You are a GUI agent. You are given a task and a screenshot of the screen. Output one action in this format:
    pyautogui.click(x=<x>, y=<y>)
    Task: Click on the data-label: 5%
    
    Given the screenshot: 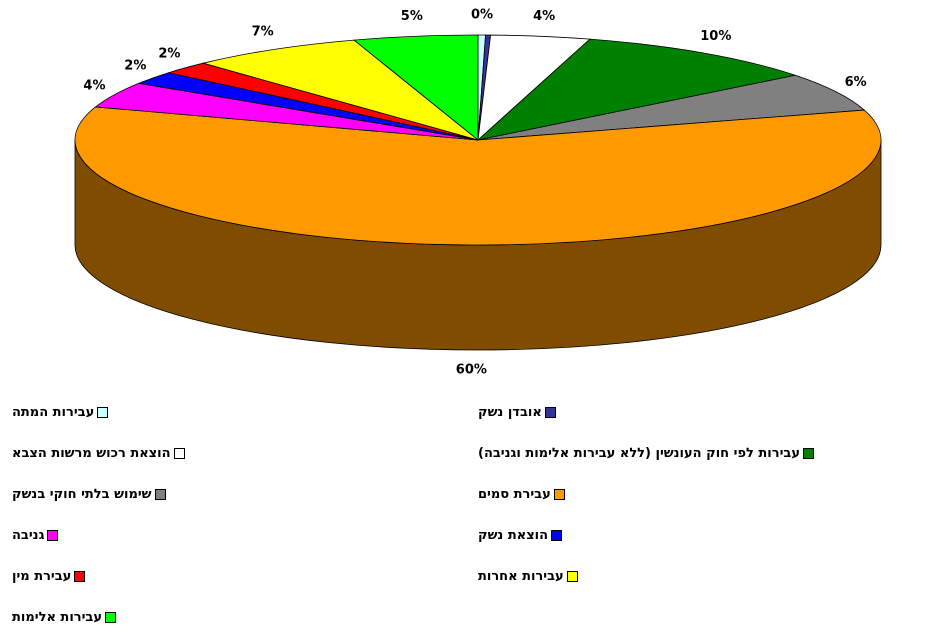 What is the action you would take?
    pyautogui.click(x=412, y=16)
    